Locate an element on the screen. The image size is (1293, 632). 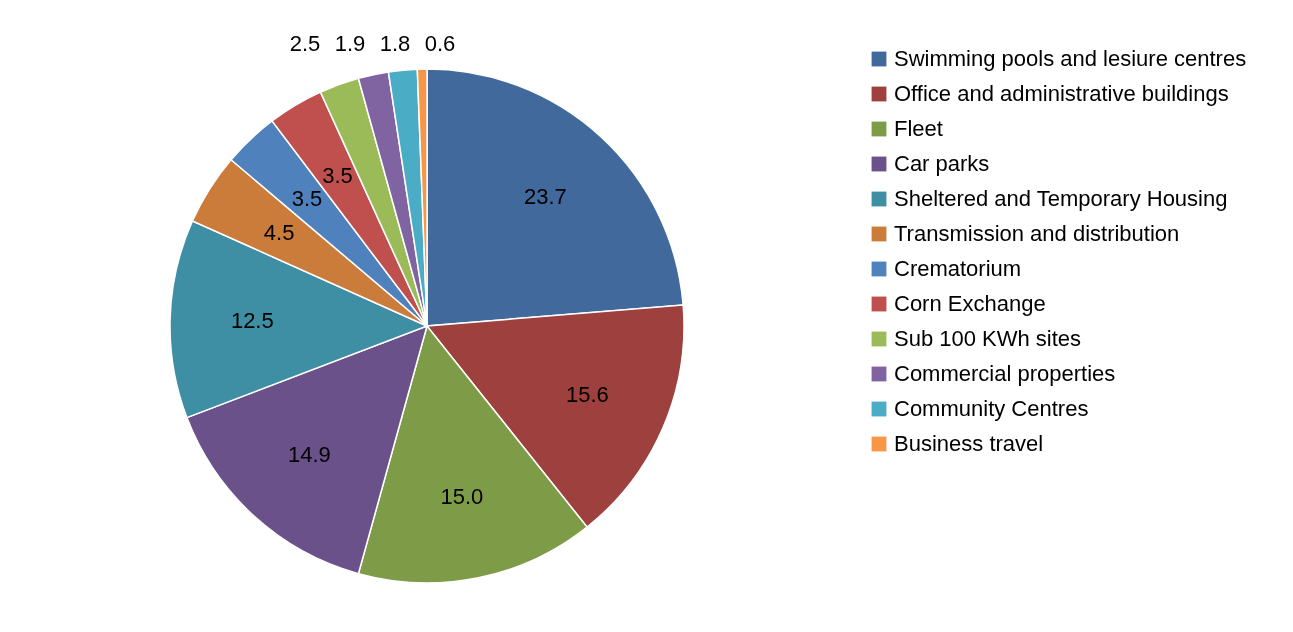
data-label: 1.9 is located at coordinates (350, 43).